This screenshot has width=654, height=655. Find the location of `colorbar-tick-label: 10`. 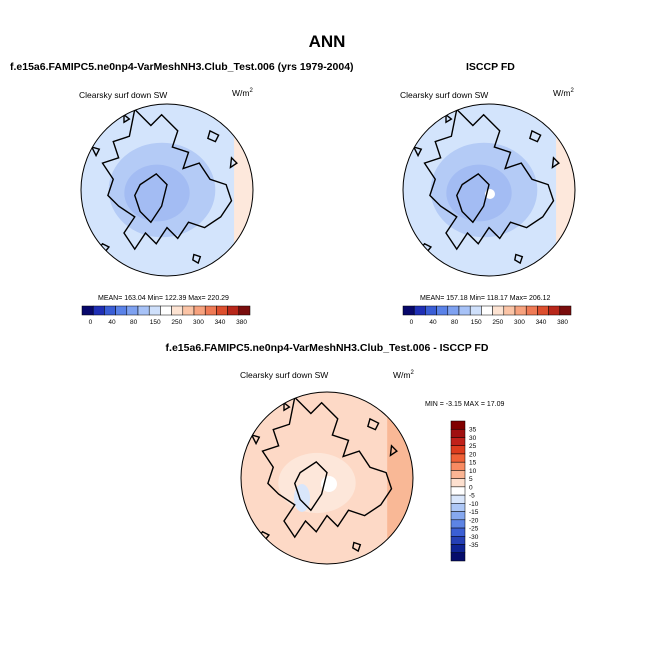

colorbar-tick-label: 10 is located at coordinates (473, 471).